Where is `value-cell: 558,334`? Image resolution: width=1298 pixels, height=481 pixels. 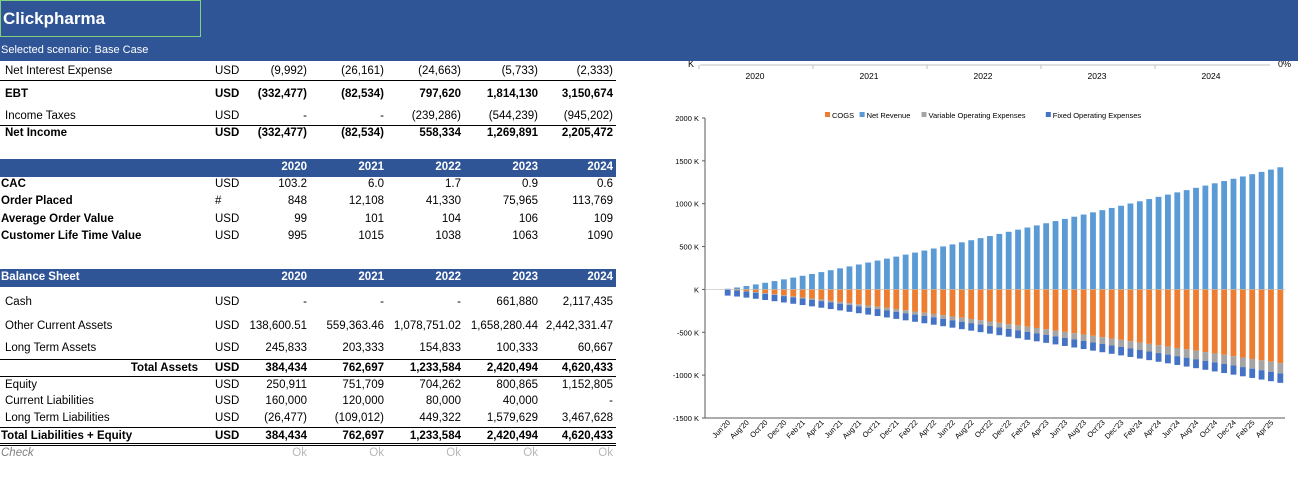 value-cell: 558,334 is located at coordinates (440, 133).